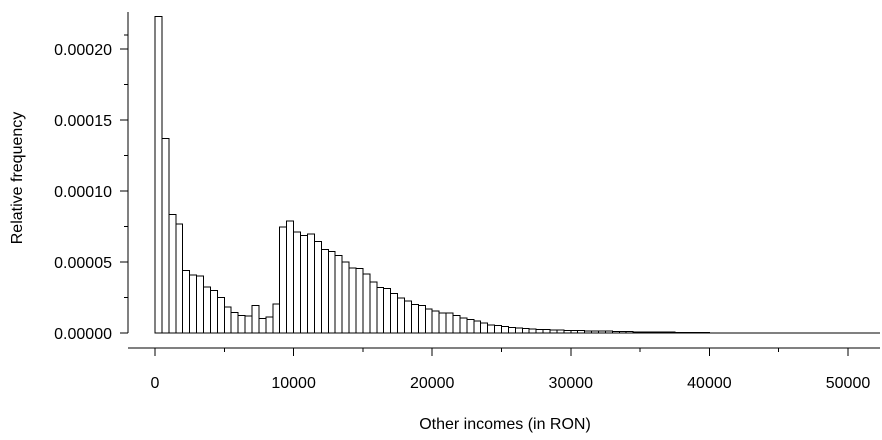 The image size is (882, 440). What do you see at coordinates (432, 383) in the screenshot?
I see `x-tick-label: 20000` at bounding box center [432, 383].